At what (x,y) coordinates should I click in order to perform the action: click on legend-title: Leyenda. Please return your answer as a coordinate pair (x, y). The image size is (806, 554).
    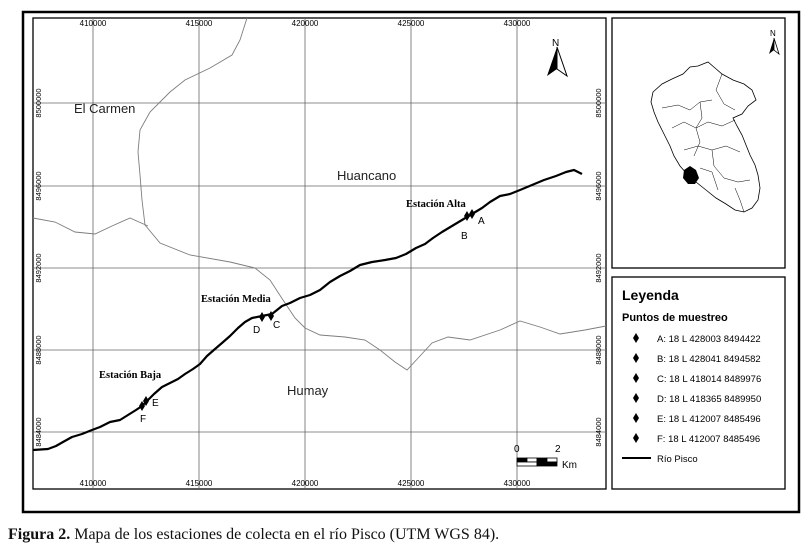
    Looking at the image, I should click on (650, 295).